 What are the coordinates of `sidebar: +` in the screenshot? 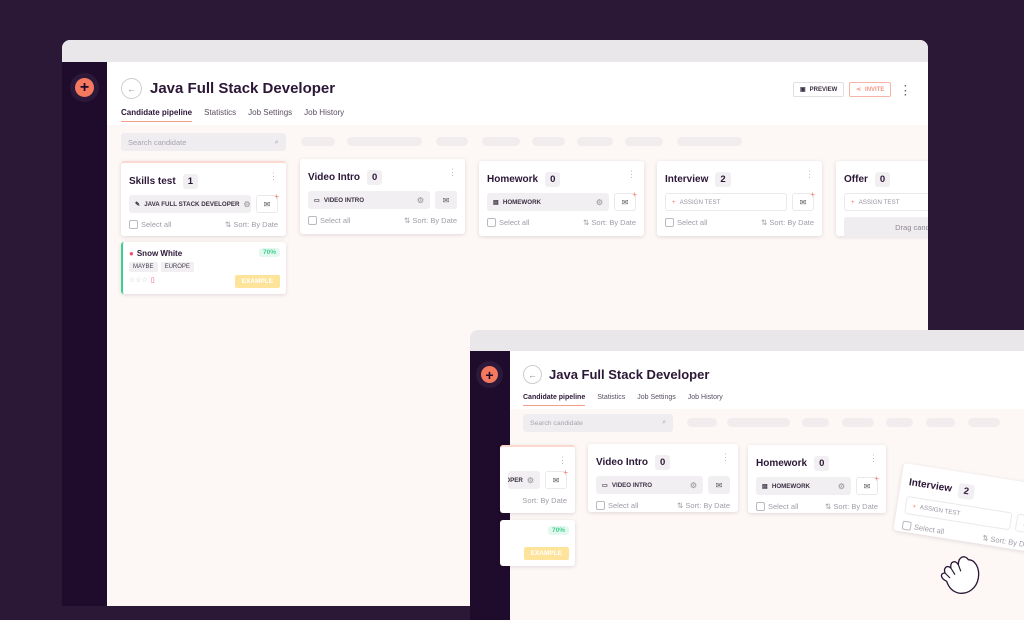 It's located at (84, 334).